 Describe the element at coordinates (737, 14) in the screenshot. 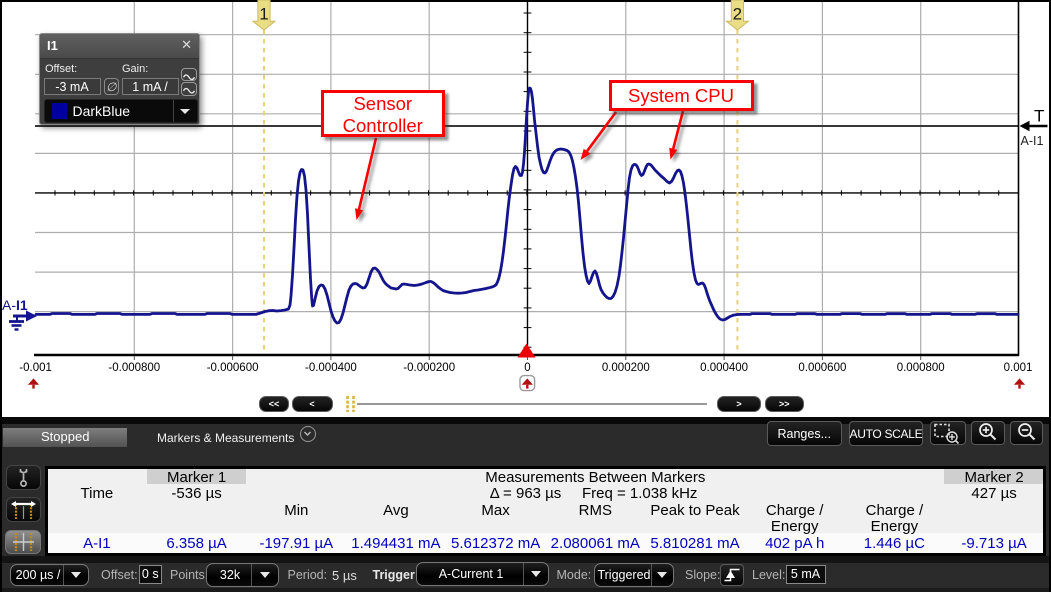

I see `svg-text: 2` at that location.